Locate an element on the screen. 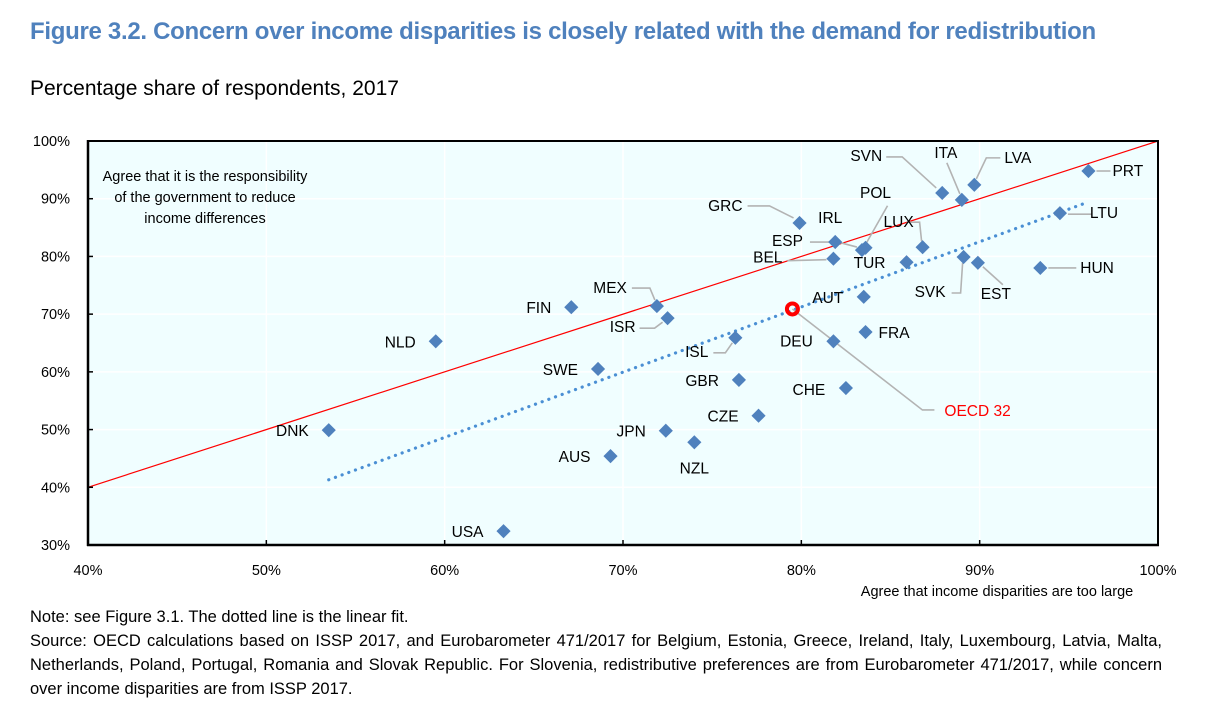  data-point-lux is located at coordinates (922, 247).